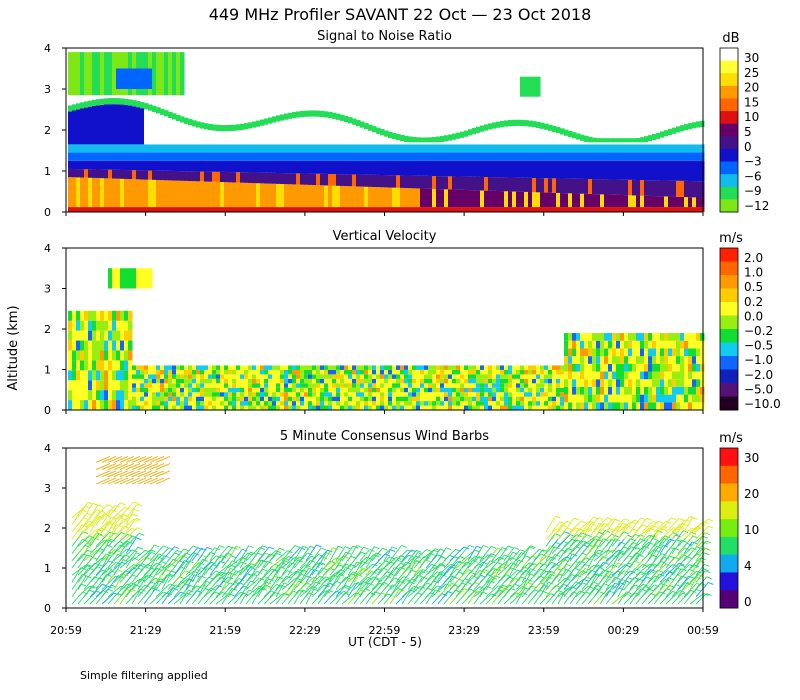 This screenshot has width=800, height=700. Describe the element at coordinates (47, 89) in the screenshot. I see `snr-y-tick-label: 3` at that location.